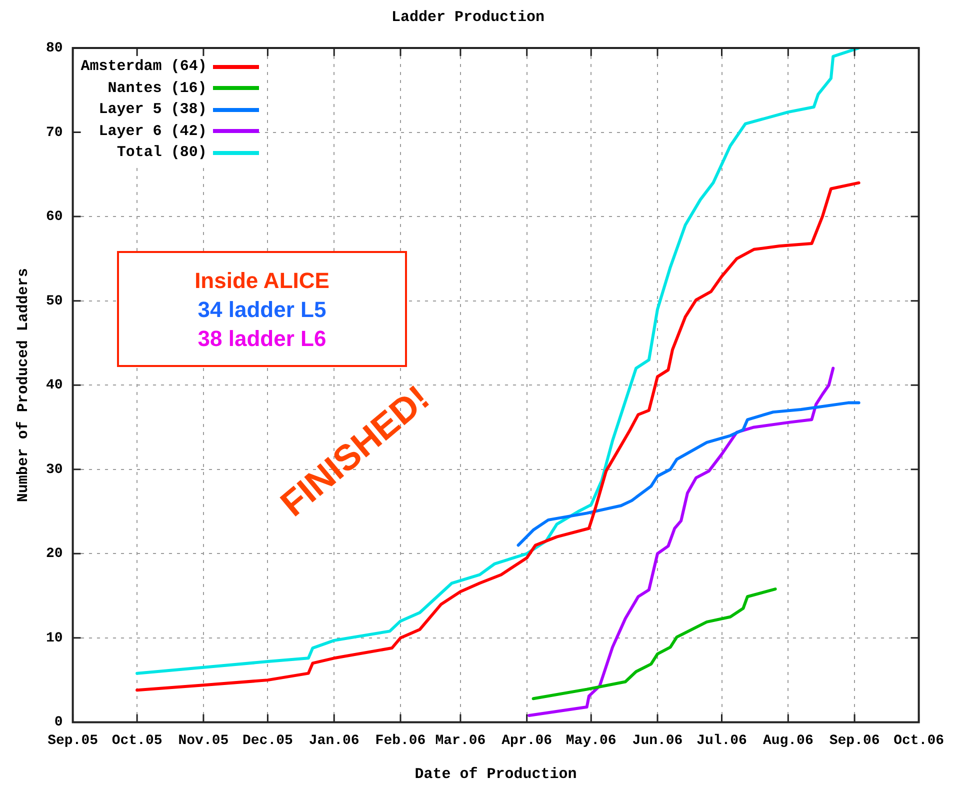 This screenshot has width=954, height=787. I want to click on x-tick-label: Sep.06, so click(854, 741).